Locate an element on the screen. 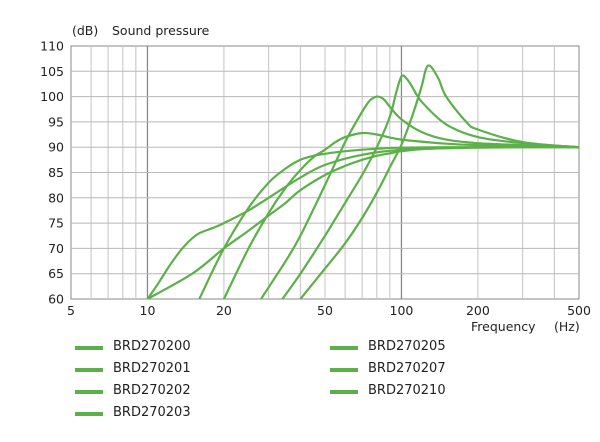 The width and height of the screenshot is (600, 442). x-tick-label: 200 is located at coordinates (478, 310).